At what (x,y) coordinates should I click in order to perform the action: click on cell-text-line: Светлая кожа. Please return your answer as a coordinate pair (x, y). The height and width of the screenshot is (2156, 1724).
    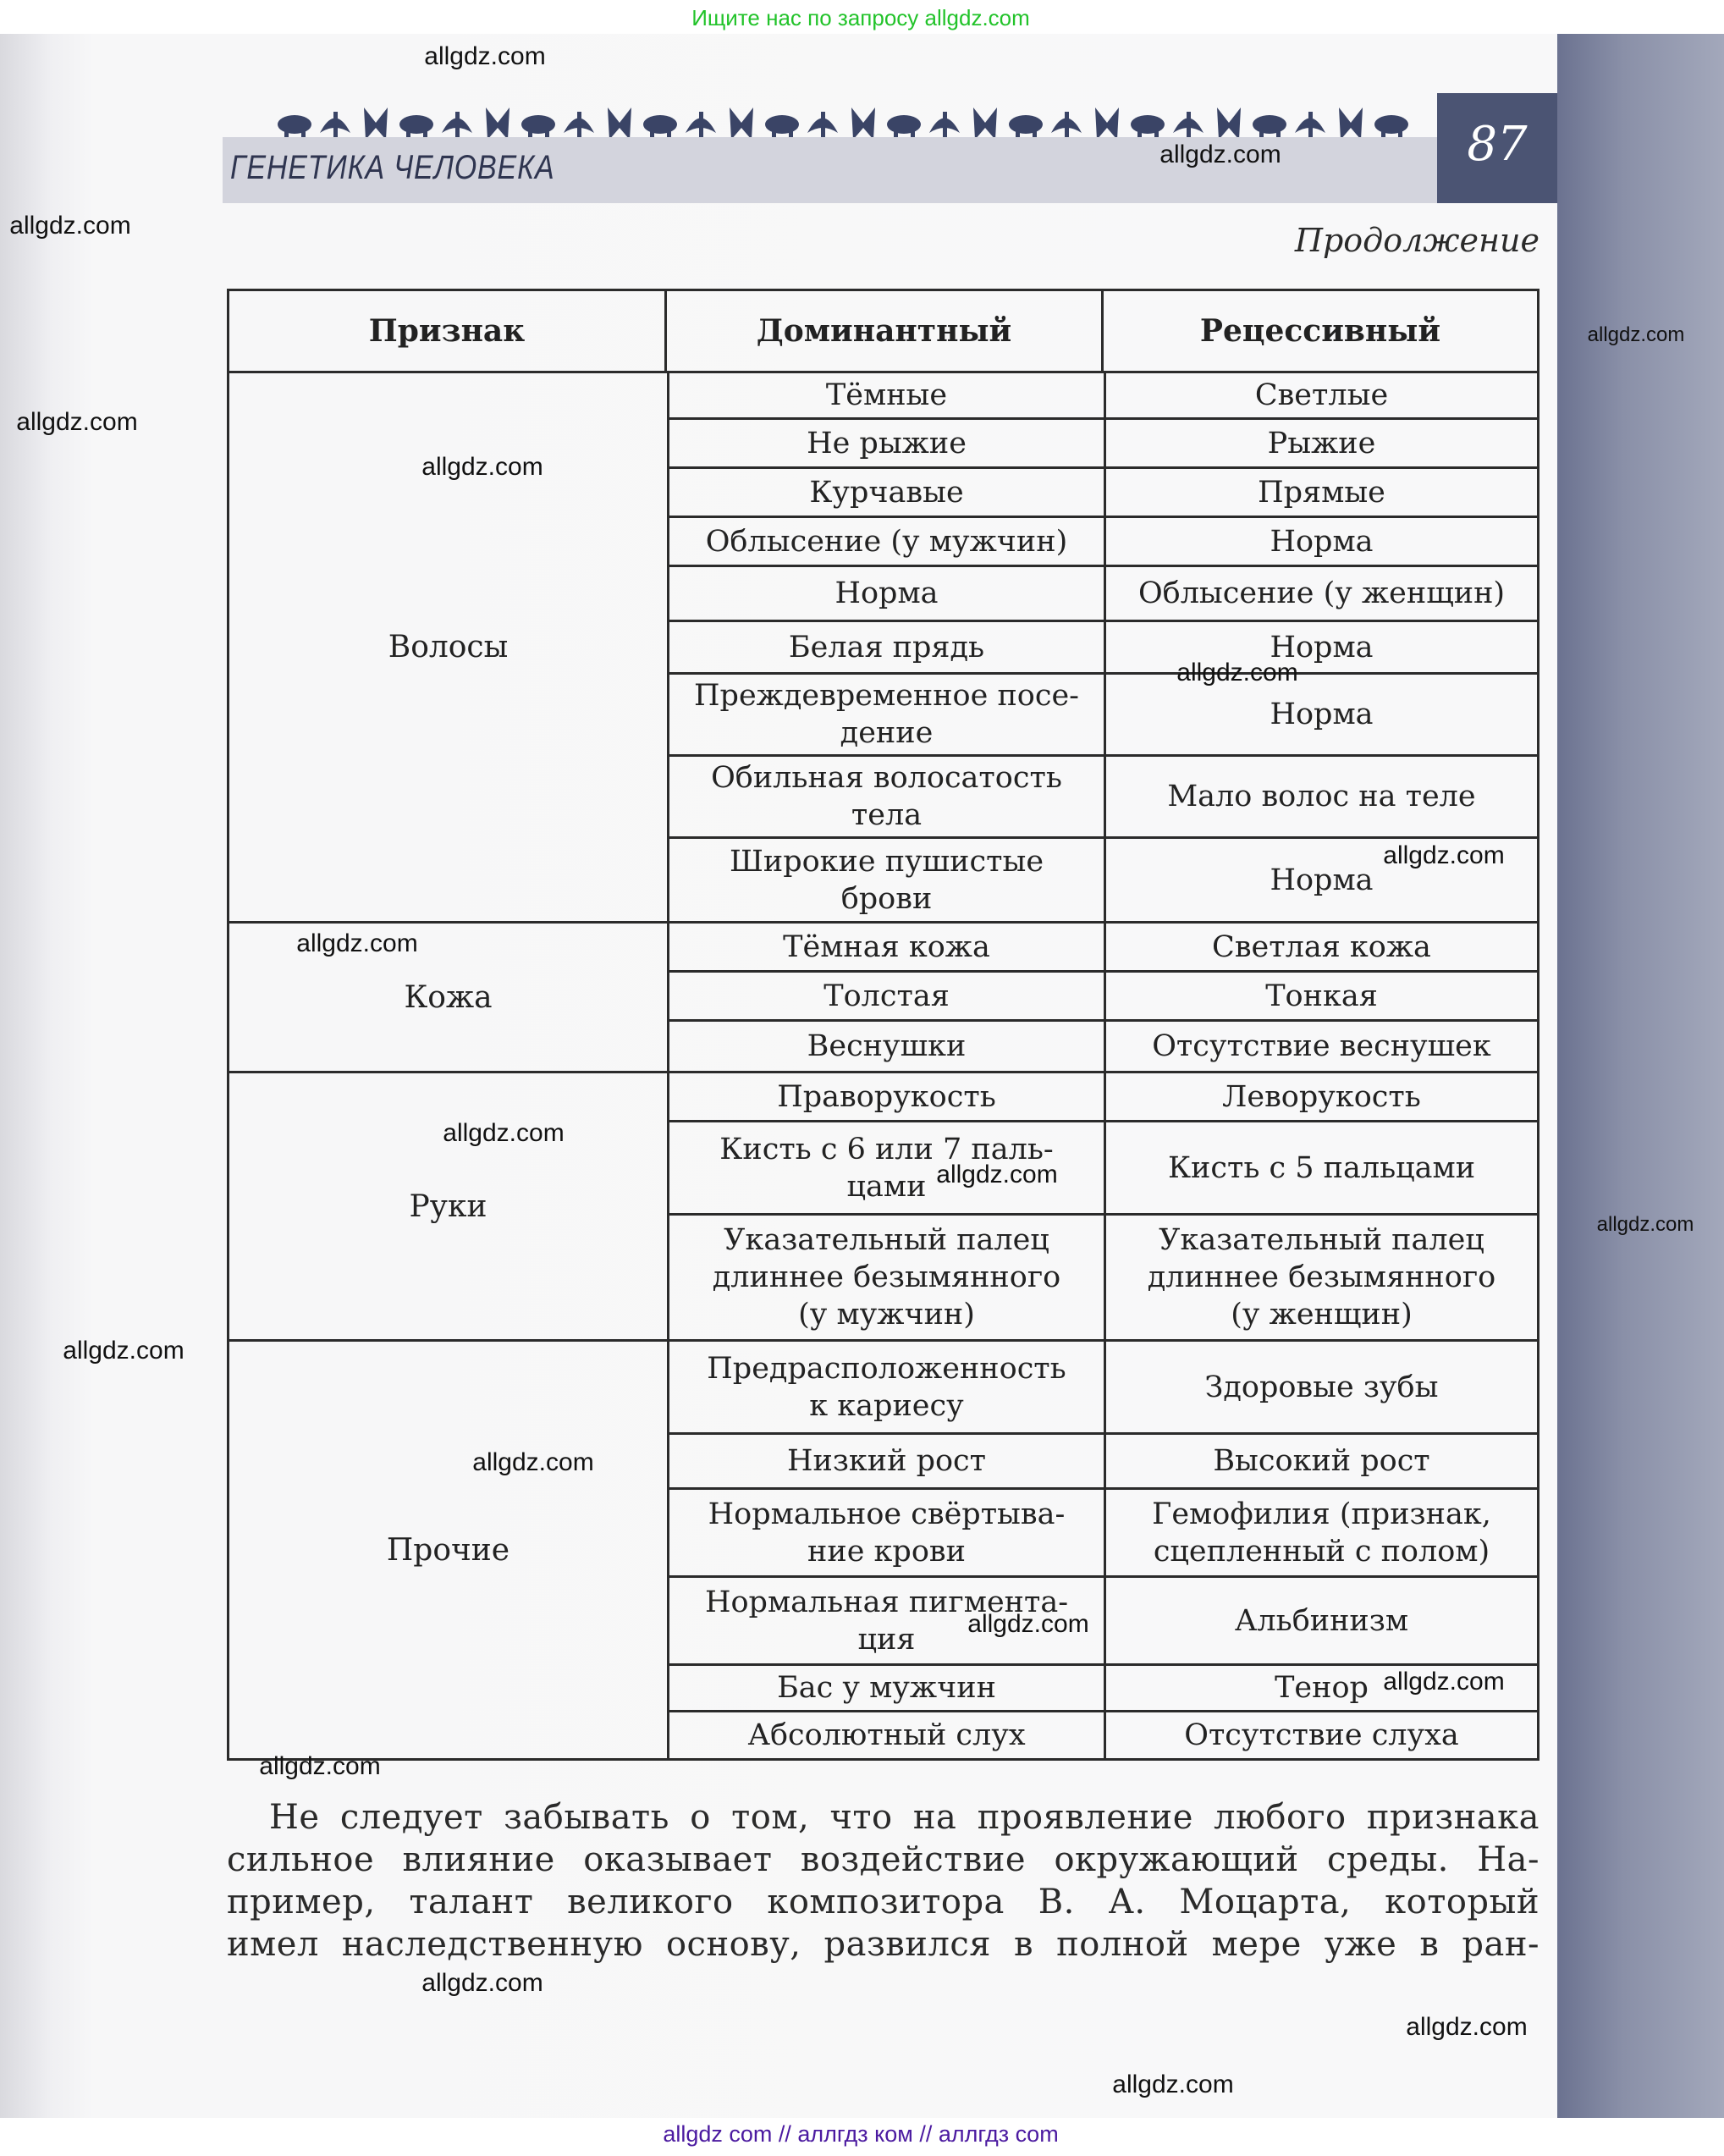
    Looking at the image, I should click on (1321, 946).